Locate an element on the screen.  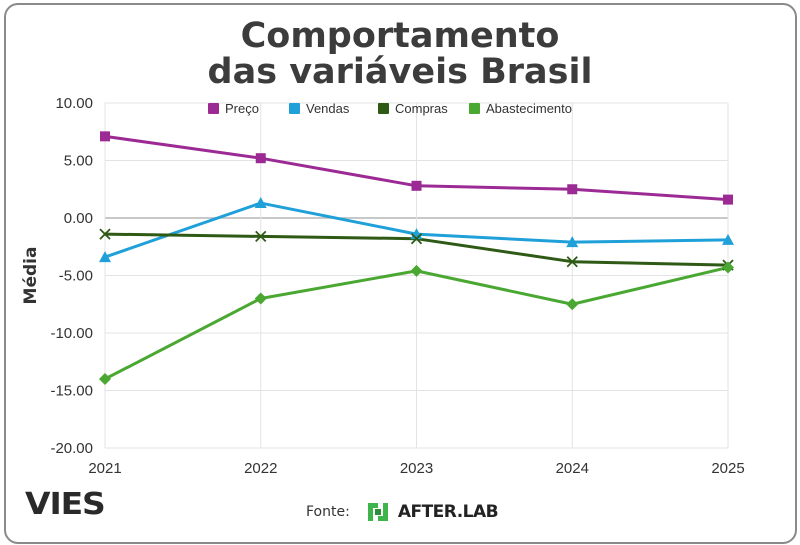
vies-brand-logo: VIES is located at coordinates (65, 504).